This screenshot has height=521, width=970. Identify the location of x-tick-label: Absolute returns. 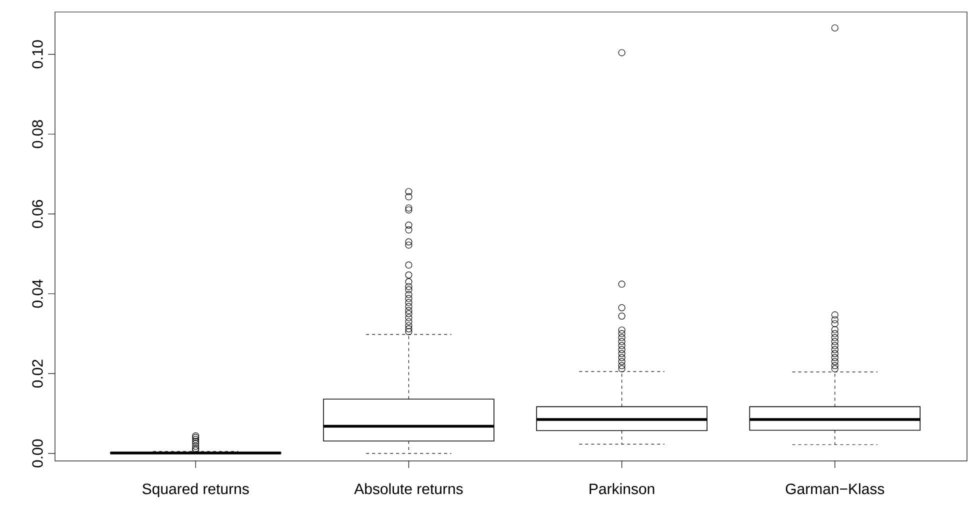
(408, 488).